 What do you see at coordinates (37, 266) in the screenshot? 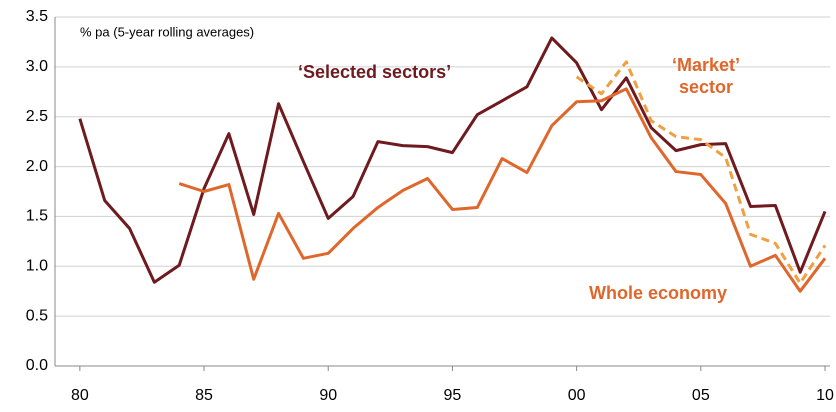
I see `y-tick-label: 1.0` at bounding box center [37, 266].